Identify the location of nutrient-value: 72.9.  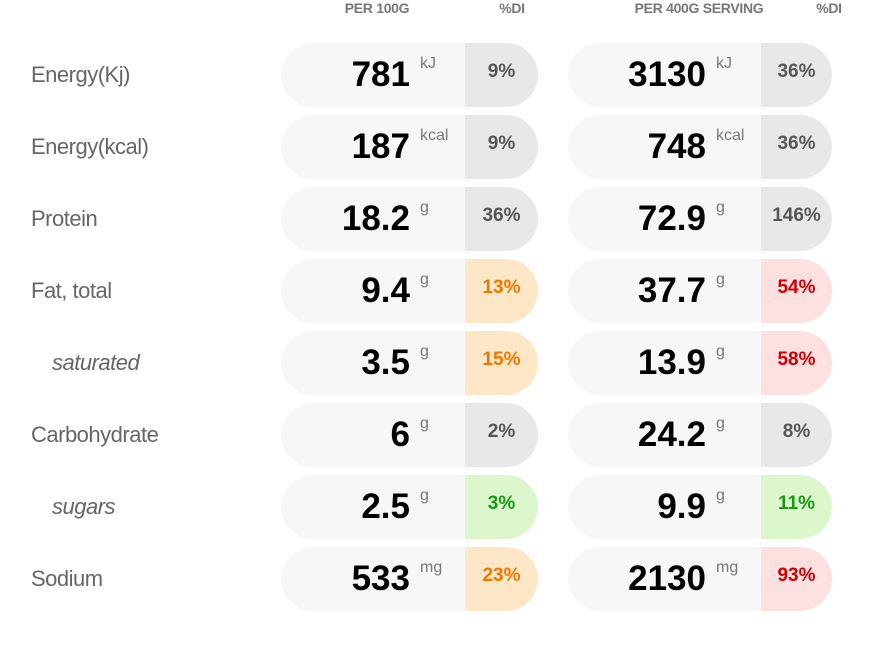
(671, 218).